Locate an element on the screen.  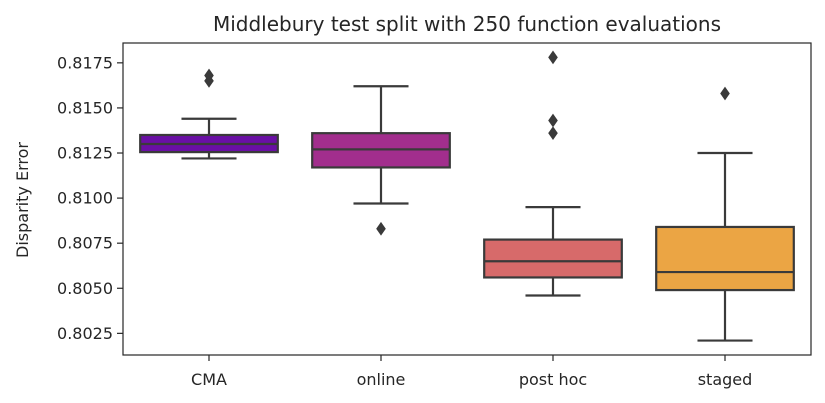
y-tick-label: 0.8100 is located at coordinates (85, 198).